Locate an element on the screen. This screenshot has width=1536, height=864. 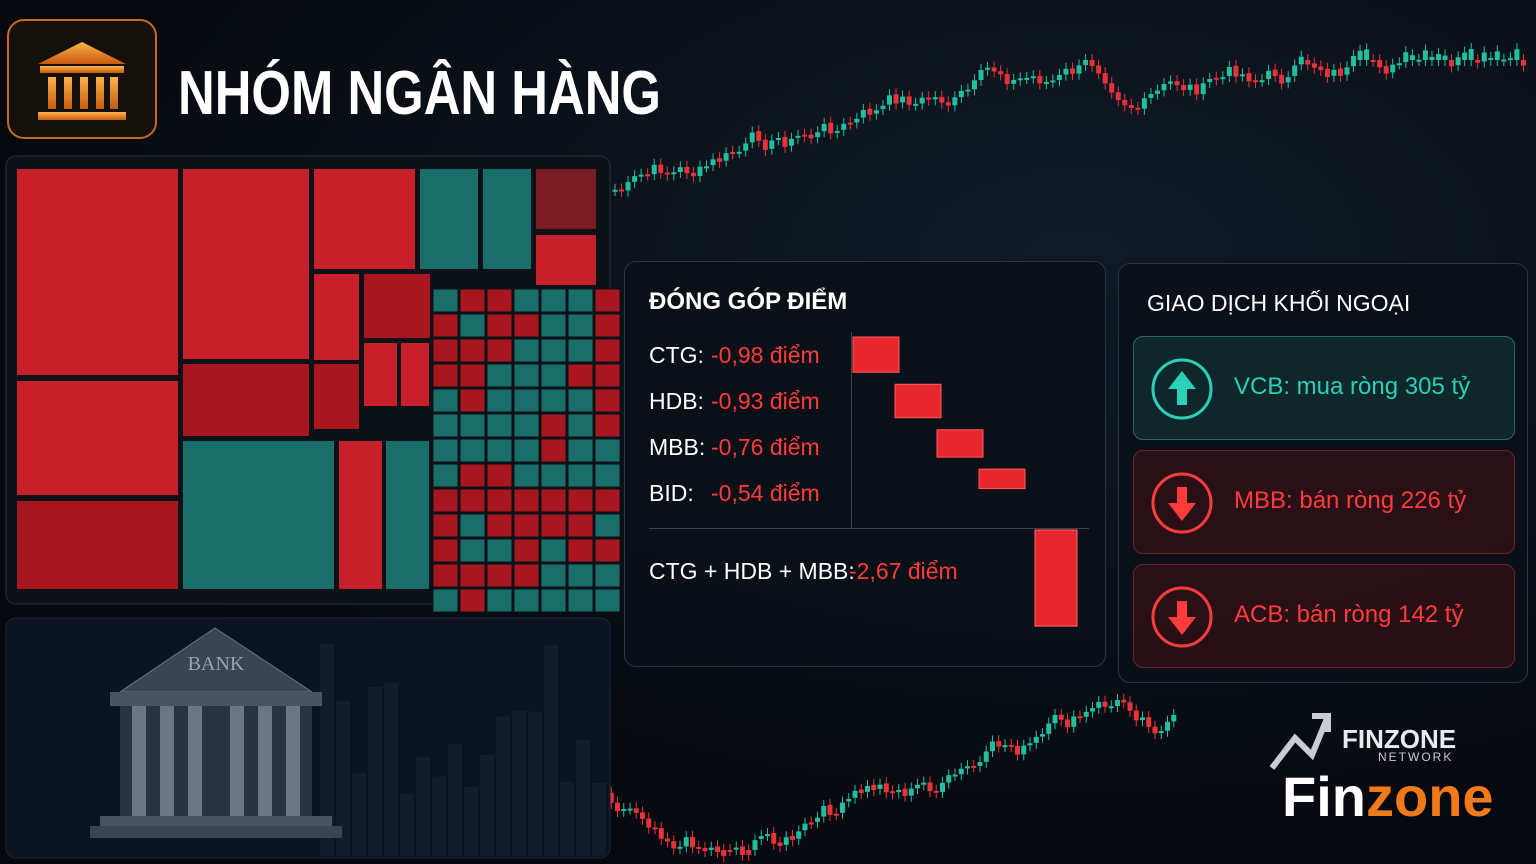
ticker: BID: is located at coordinates (671, 493).